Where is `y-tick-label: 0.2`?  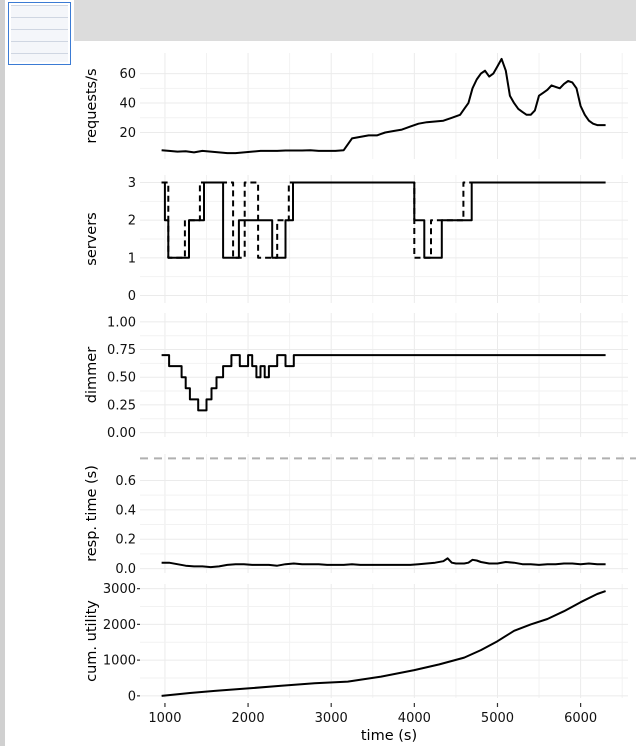
y-tick-label: 0.2 is located at coordinates (125, 540).